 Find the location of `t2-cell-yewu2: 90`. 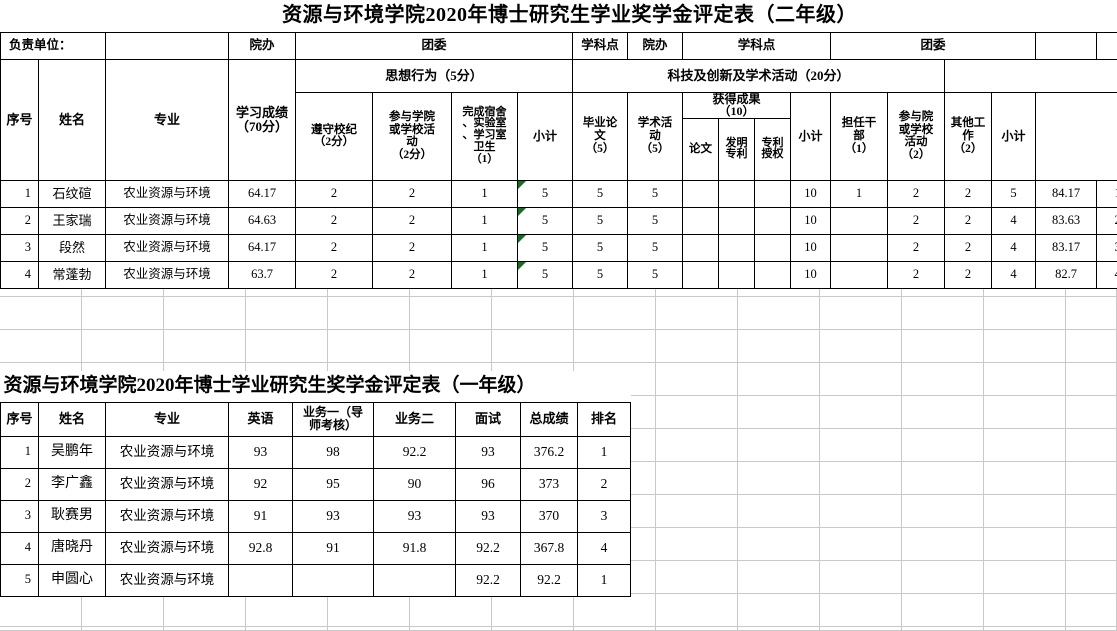

t2-cell-yewu2: 90 is located at coordinates (414, 484).